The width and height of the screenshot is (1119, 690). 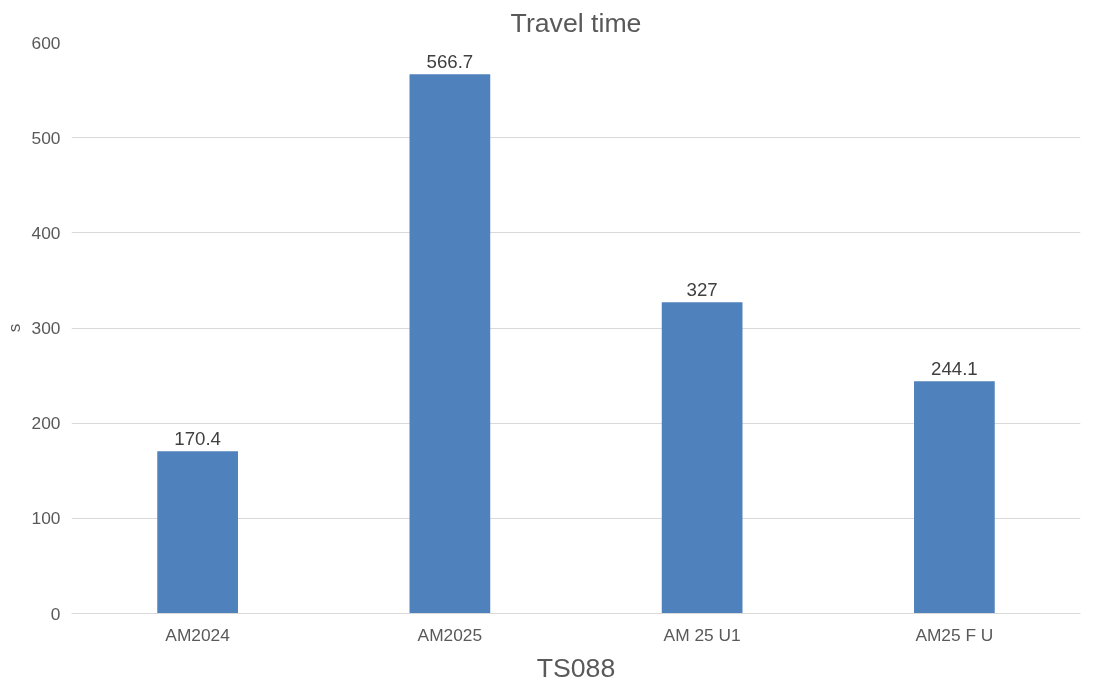 I want to click on y-tick-label: 400, so click(x=46, y=232).